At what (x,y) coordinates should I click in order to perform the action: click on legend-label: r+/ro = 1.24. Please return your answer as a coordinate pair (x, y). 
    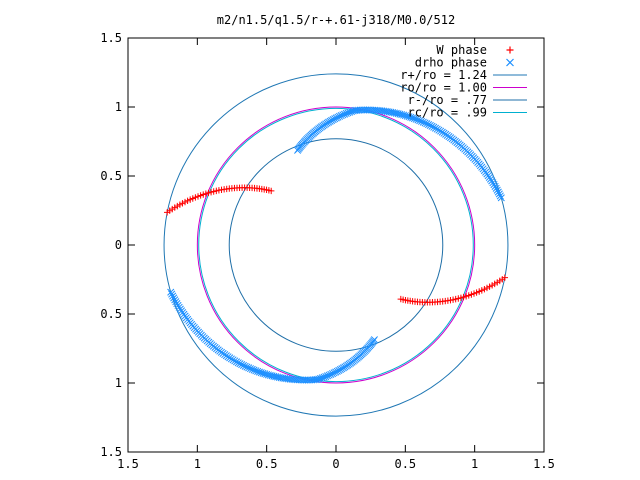
    Looking at the image, I should click on (443, 75).